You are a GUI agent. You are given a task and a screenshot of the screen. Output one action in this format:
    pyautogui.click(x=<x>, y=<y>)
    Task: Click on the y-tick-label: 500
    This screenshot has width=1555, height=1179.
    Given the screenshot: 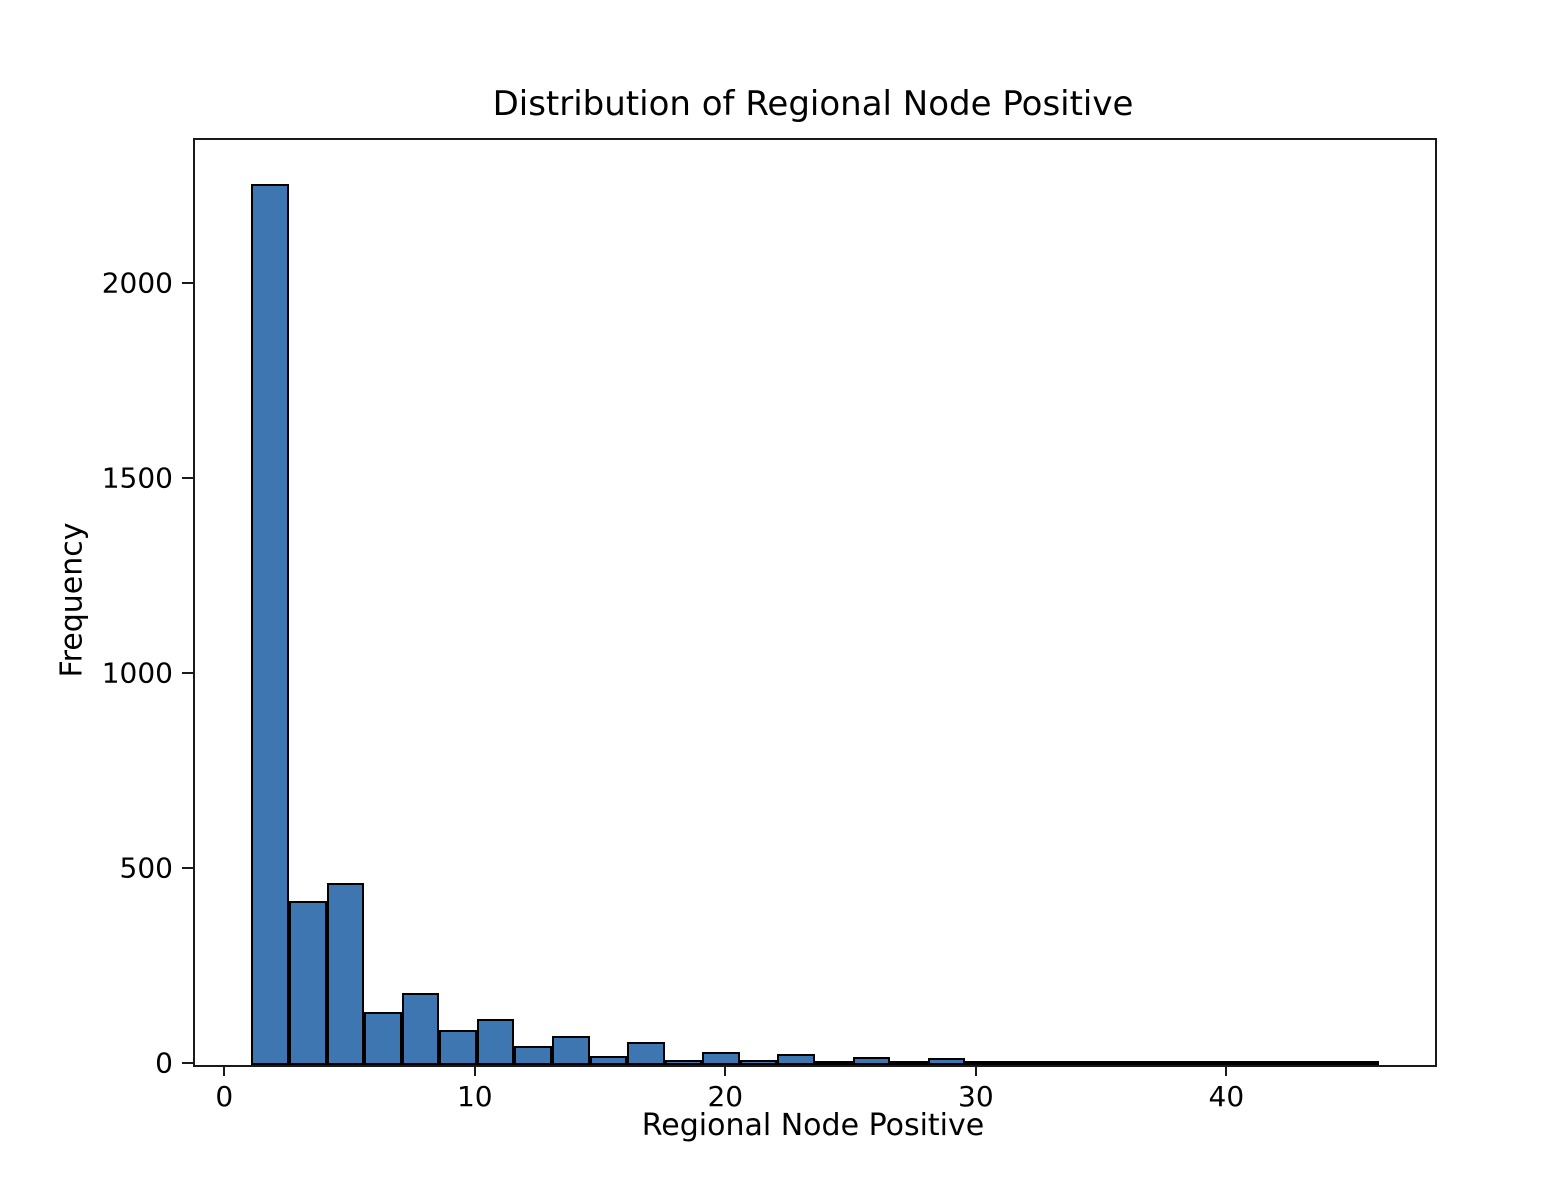 What is the action you would take?
    pyautogui.click(x=146, y=868)
    